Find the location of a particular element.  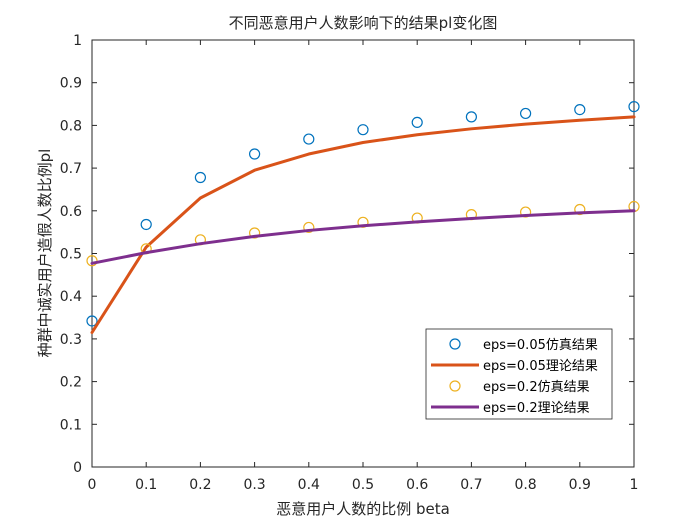

x-tick-label: 0.9 is located at coordinates (580, 485).